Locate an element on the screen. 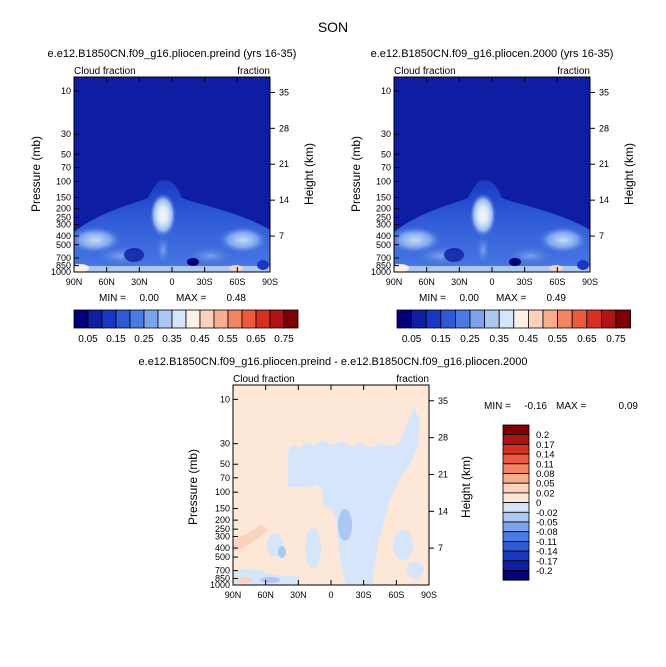  panel-top-right-label: fraction is located at coordinates (253, 71).